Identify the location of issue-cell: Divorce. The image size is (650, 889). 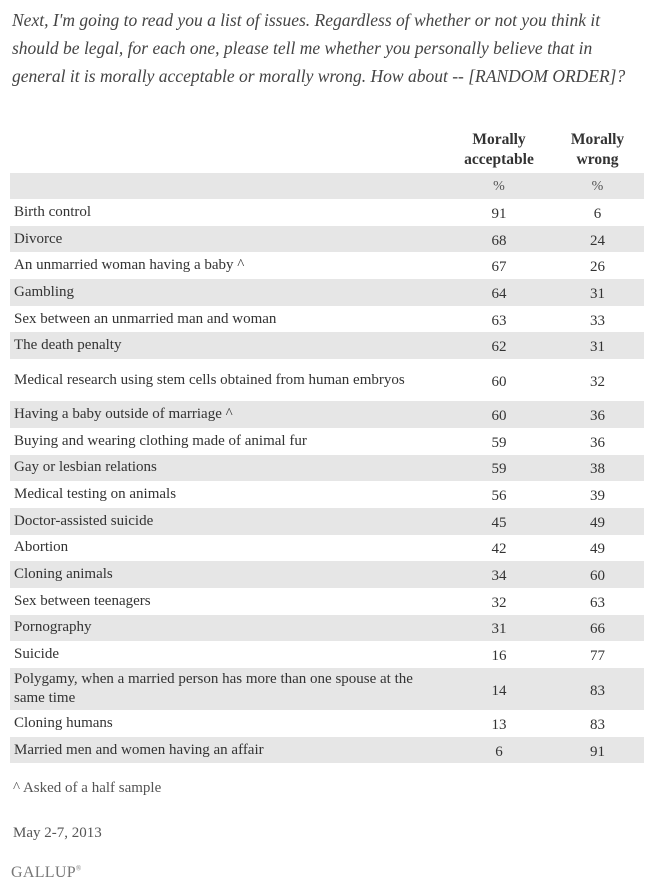
(228, 239).